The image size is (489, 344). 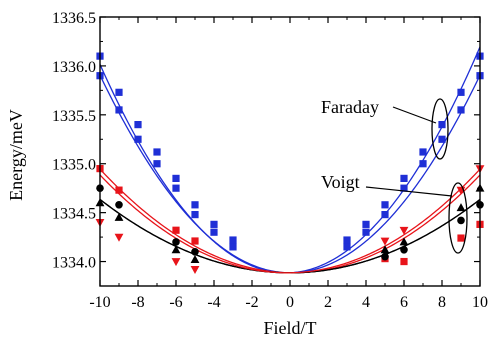 What do you see at coordinates (414, 115) in the screenshot?
I see `faraday-arrow` at bounding box center [414, 115].